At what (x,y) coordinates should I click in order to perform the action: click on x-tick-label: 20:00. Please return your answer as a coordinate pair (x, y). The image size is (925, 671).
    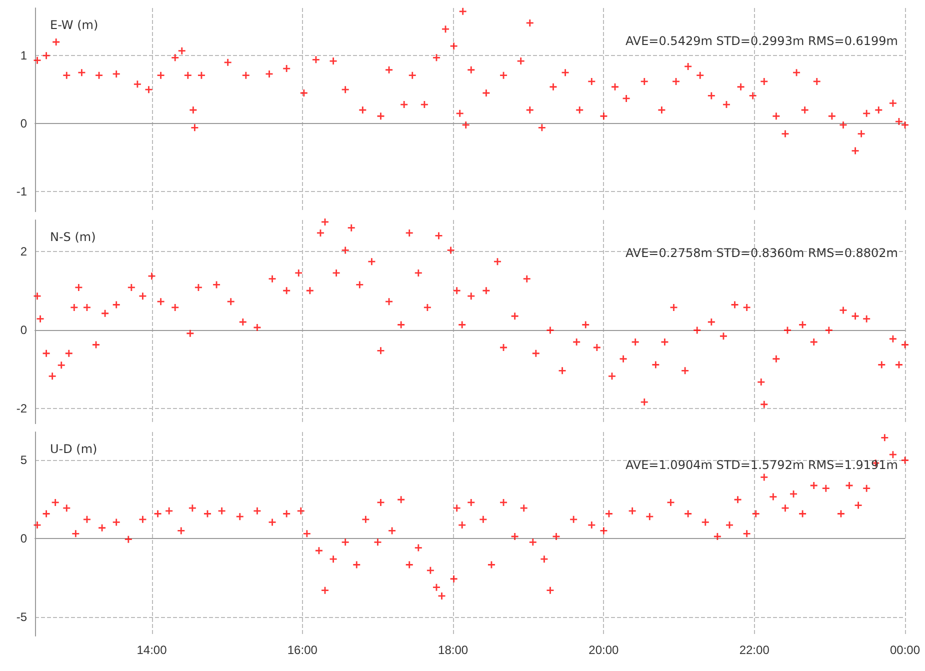
    Looking at the image, I should click on (604, 650).